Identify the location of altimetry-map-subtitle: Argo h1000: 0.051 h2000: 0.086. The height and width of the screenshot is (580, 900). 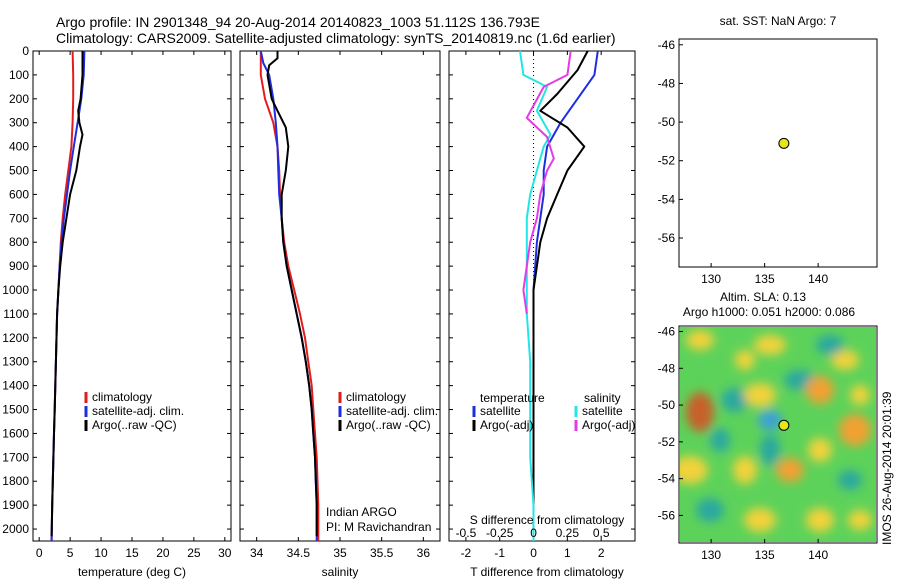
(769, 312).